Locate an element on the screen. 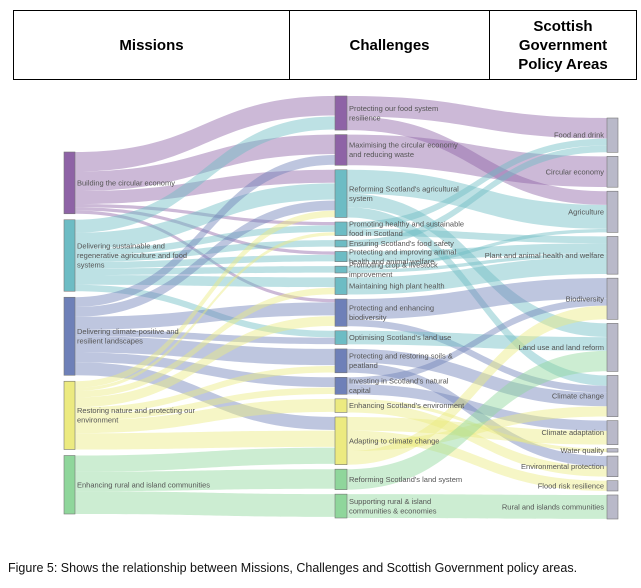  policy-node-p11 is located at coordinates (612, 486).